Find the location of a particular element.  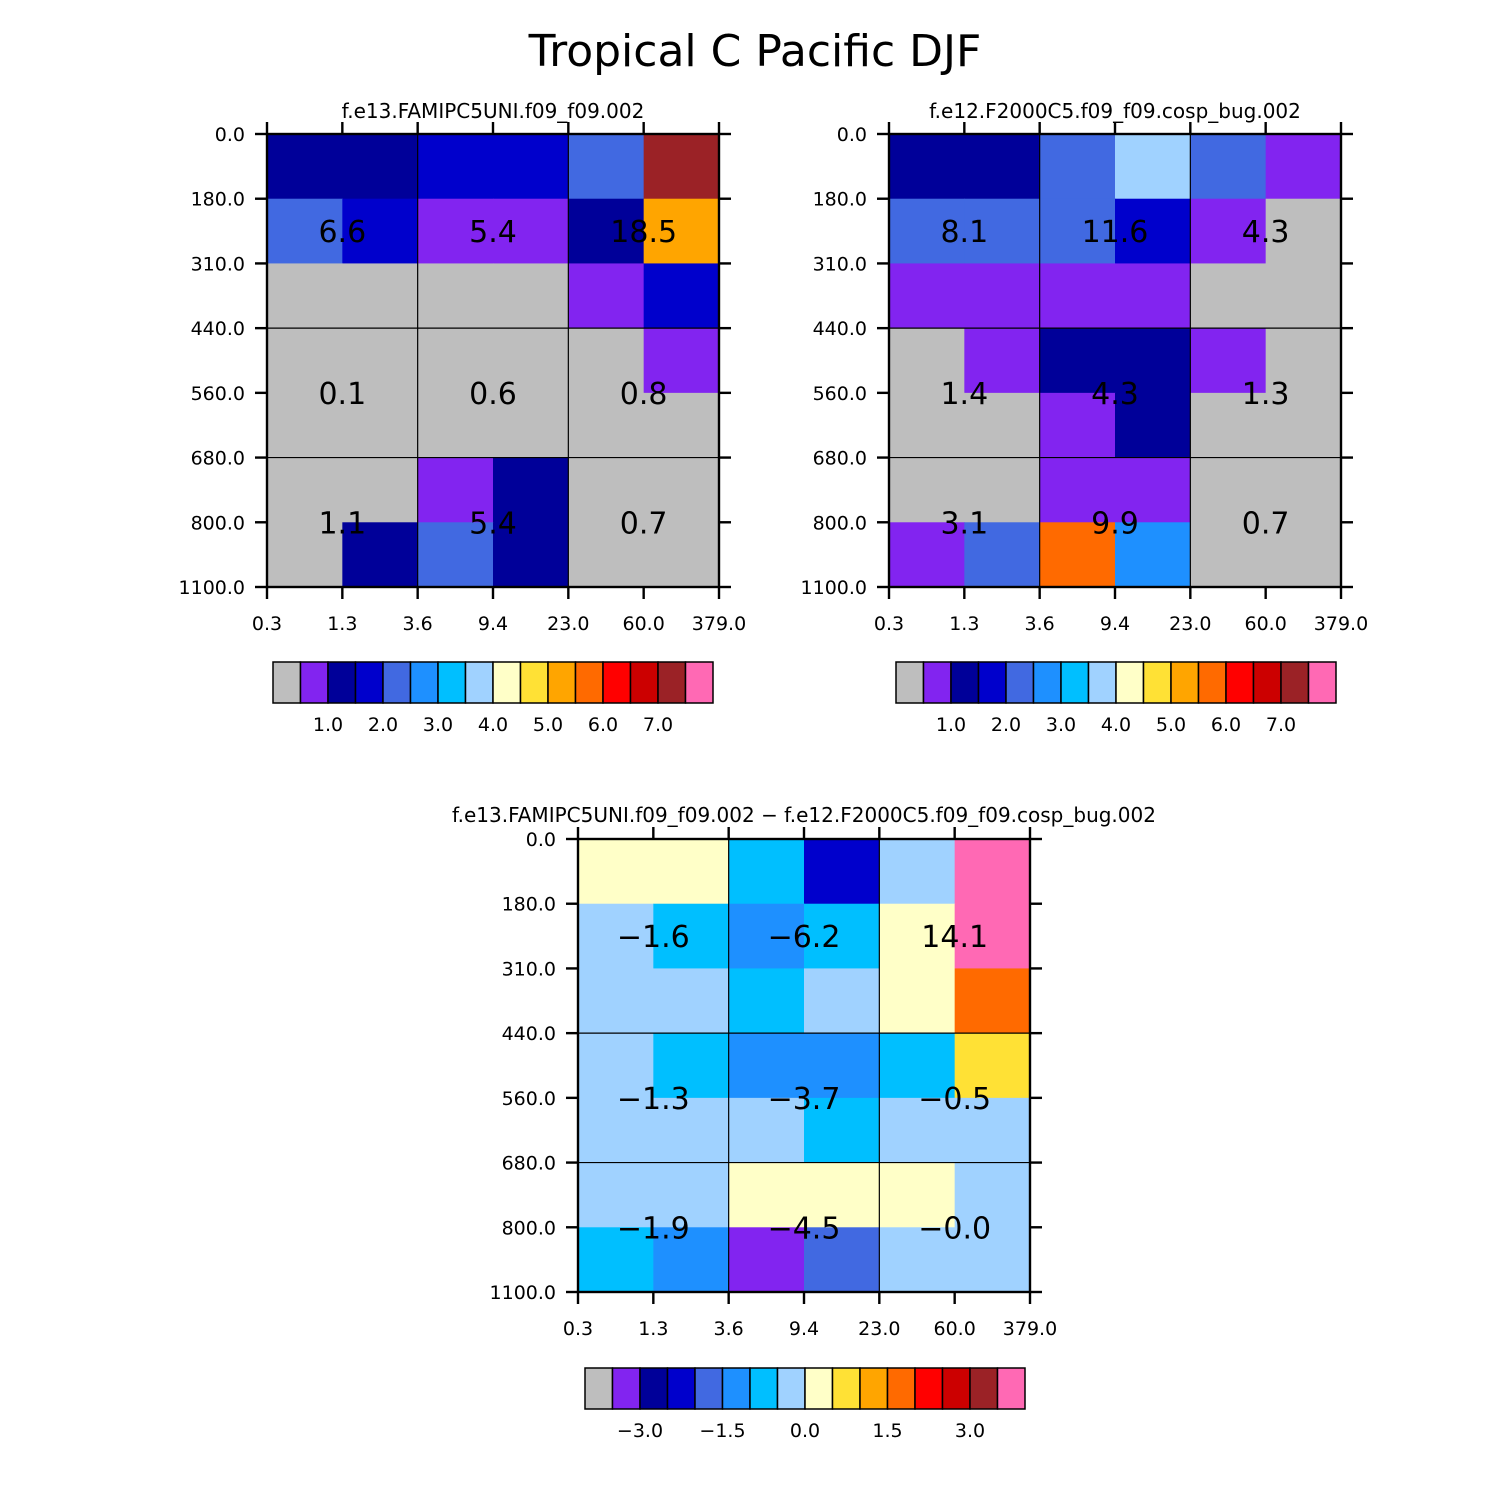

colorbar-label: 6.0 is located at coordinates (1226, 725).